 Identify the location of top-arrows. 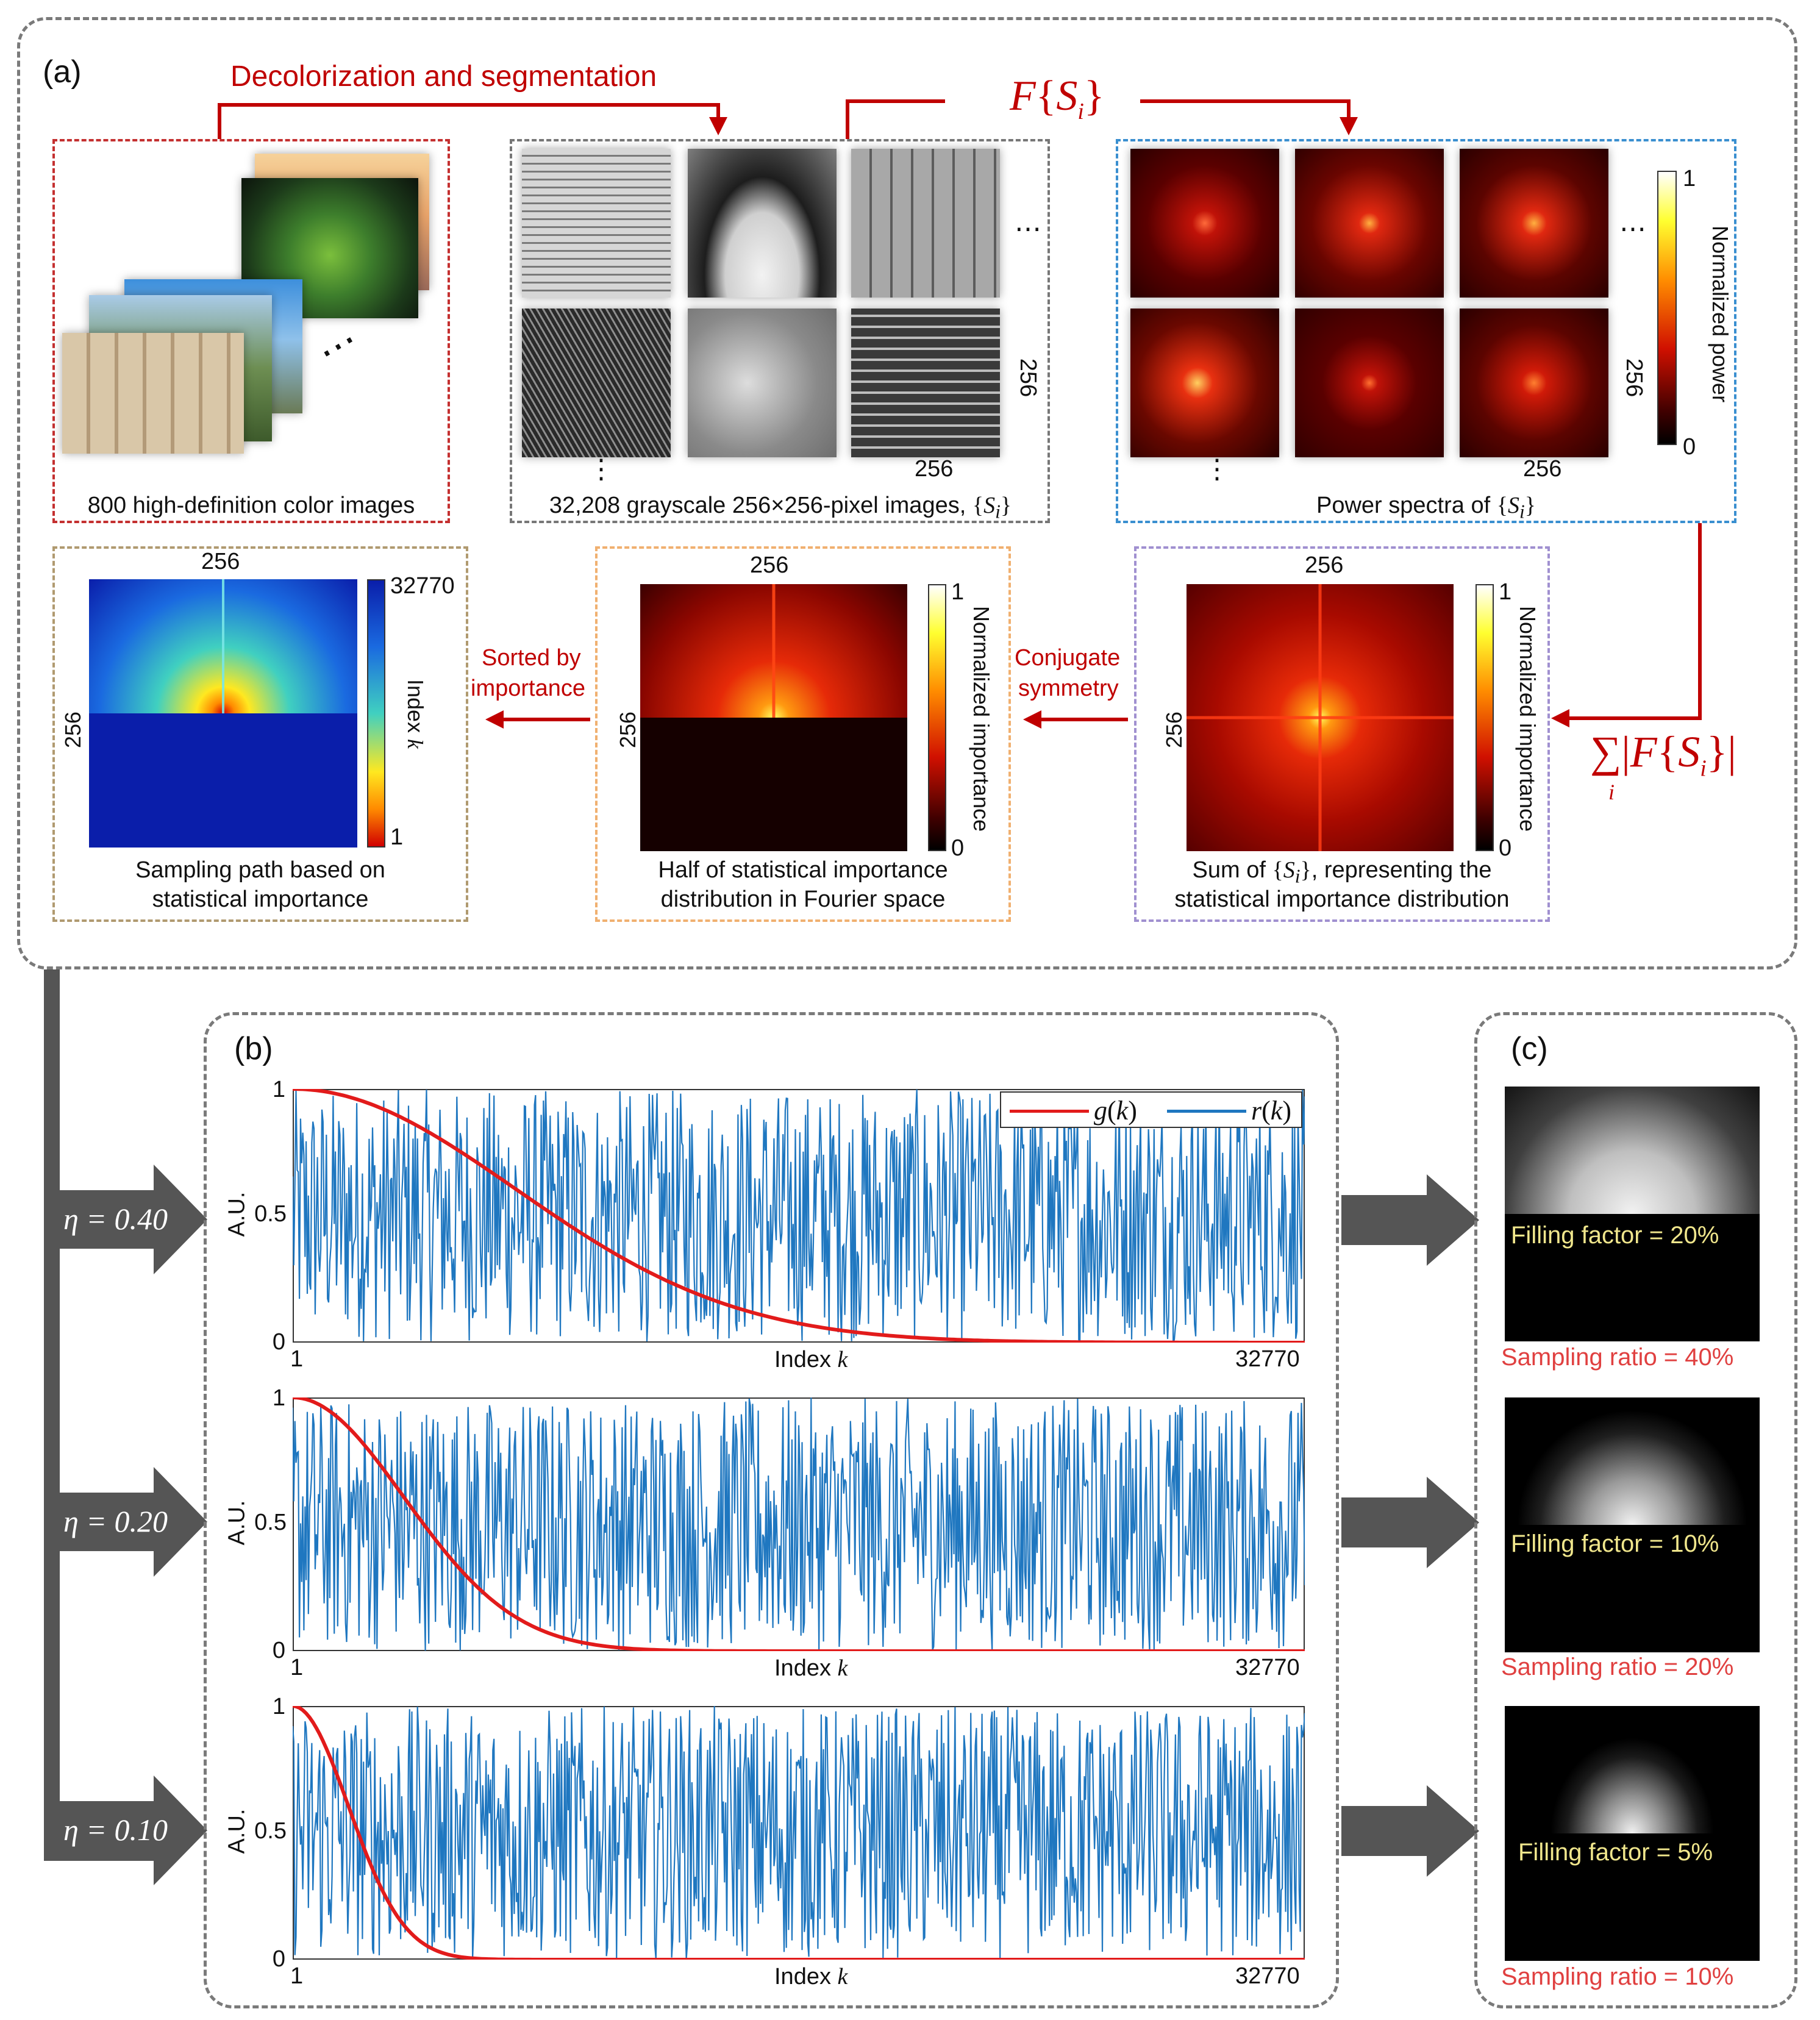
(788, 119).